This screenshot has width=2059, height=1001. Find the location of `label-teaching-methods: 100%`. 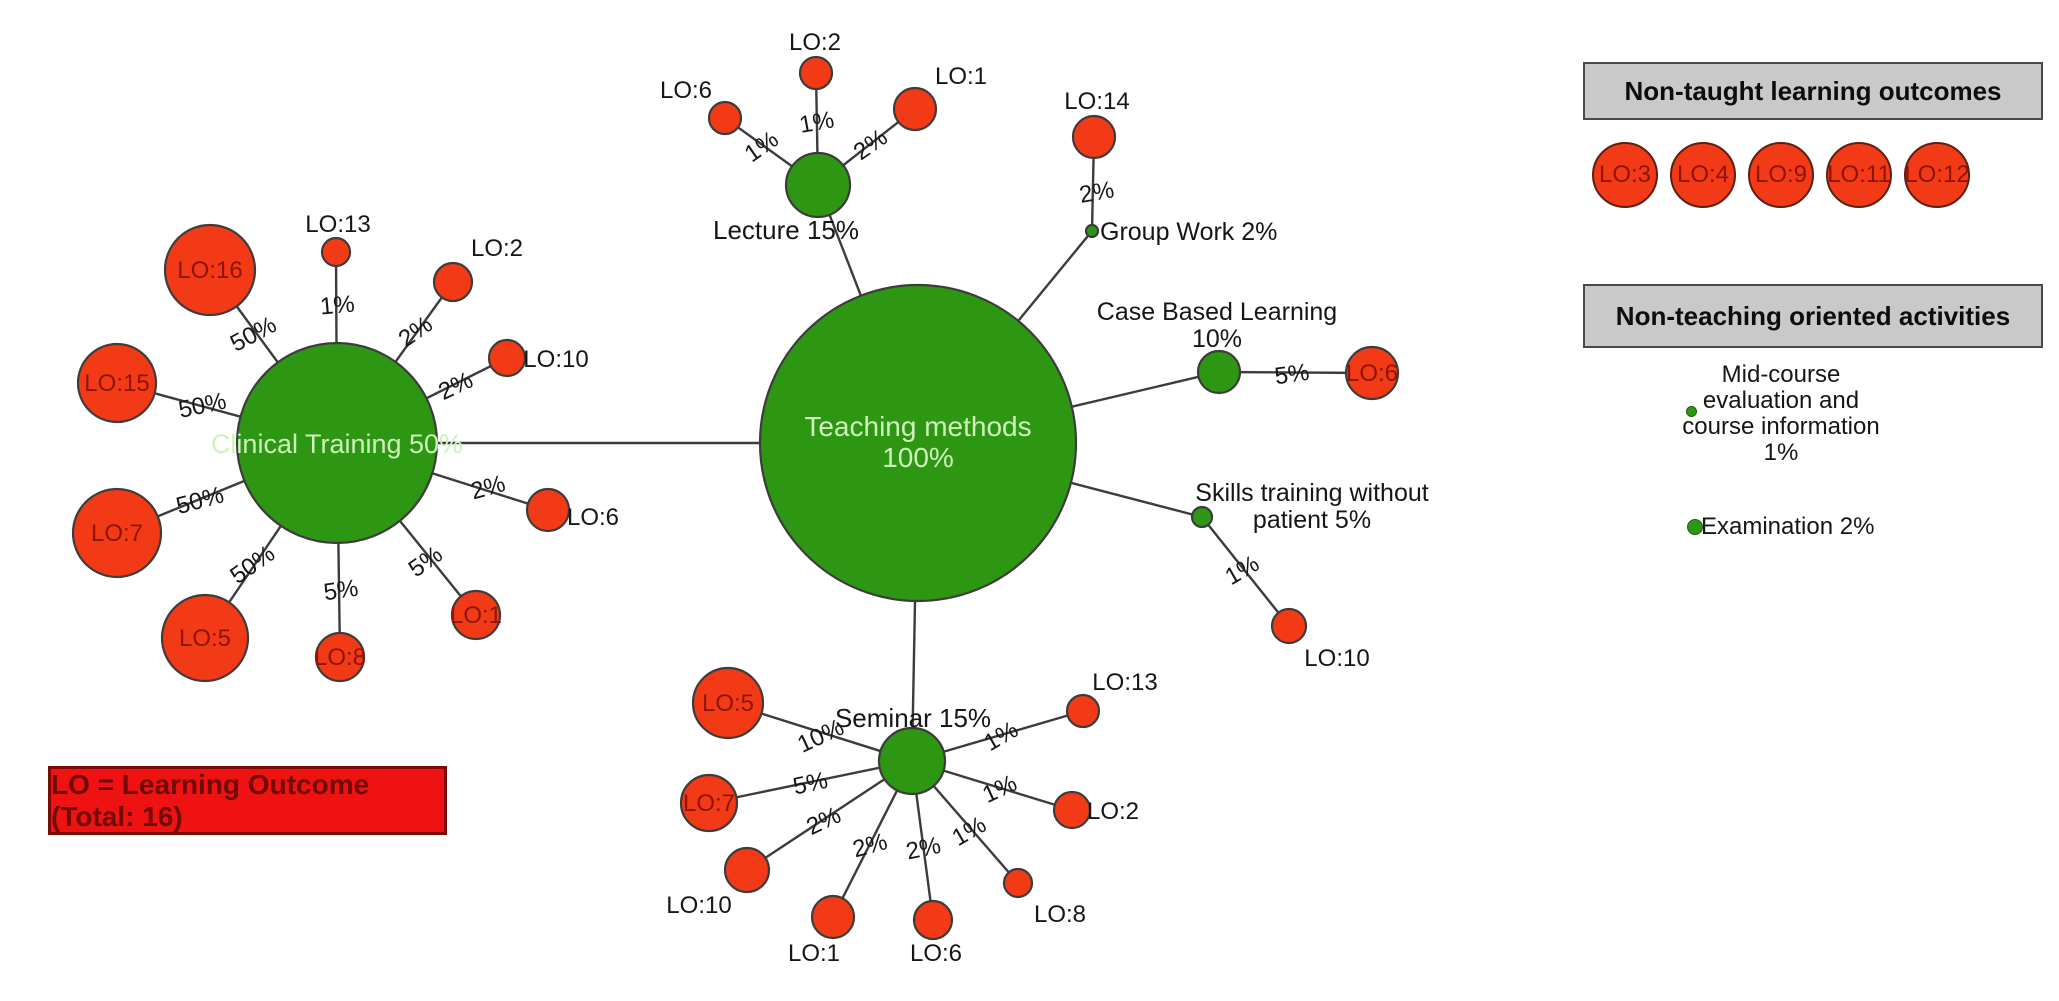

label-teaching-methods: 100% is located at coordinates (918, 457).